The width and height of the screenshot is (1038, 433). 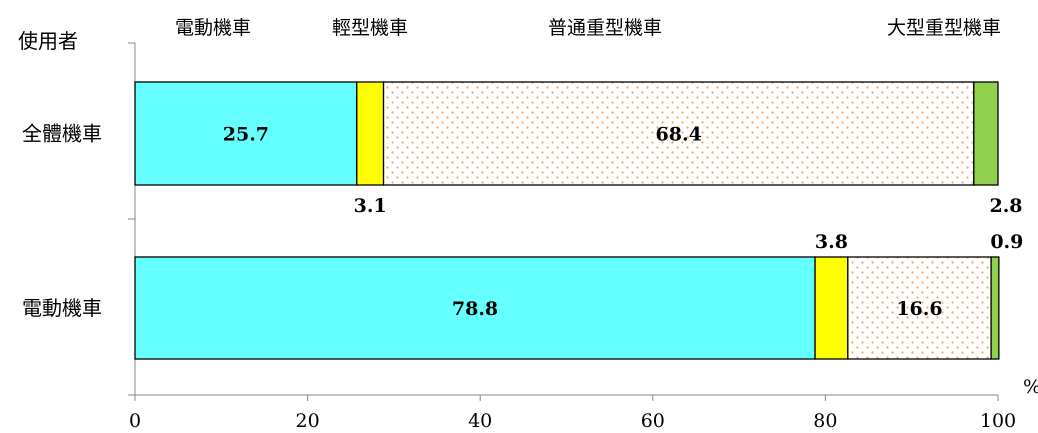 I want to click on series-header: 輕型機車, so click(x=370, y=28).